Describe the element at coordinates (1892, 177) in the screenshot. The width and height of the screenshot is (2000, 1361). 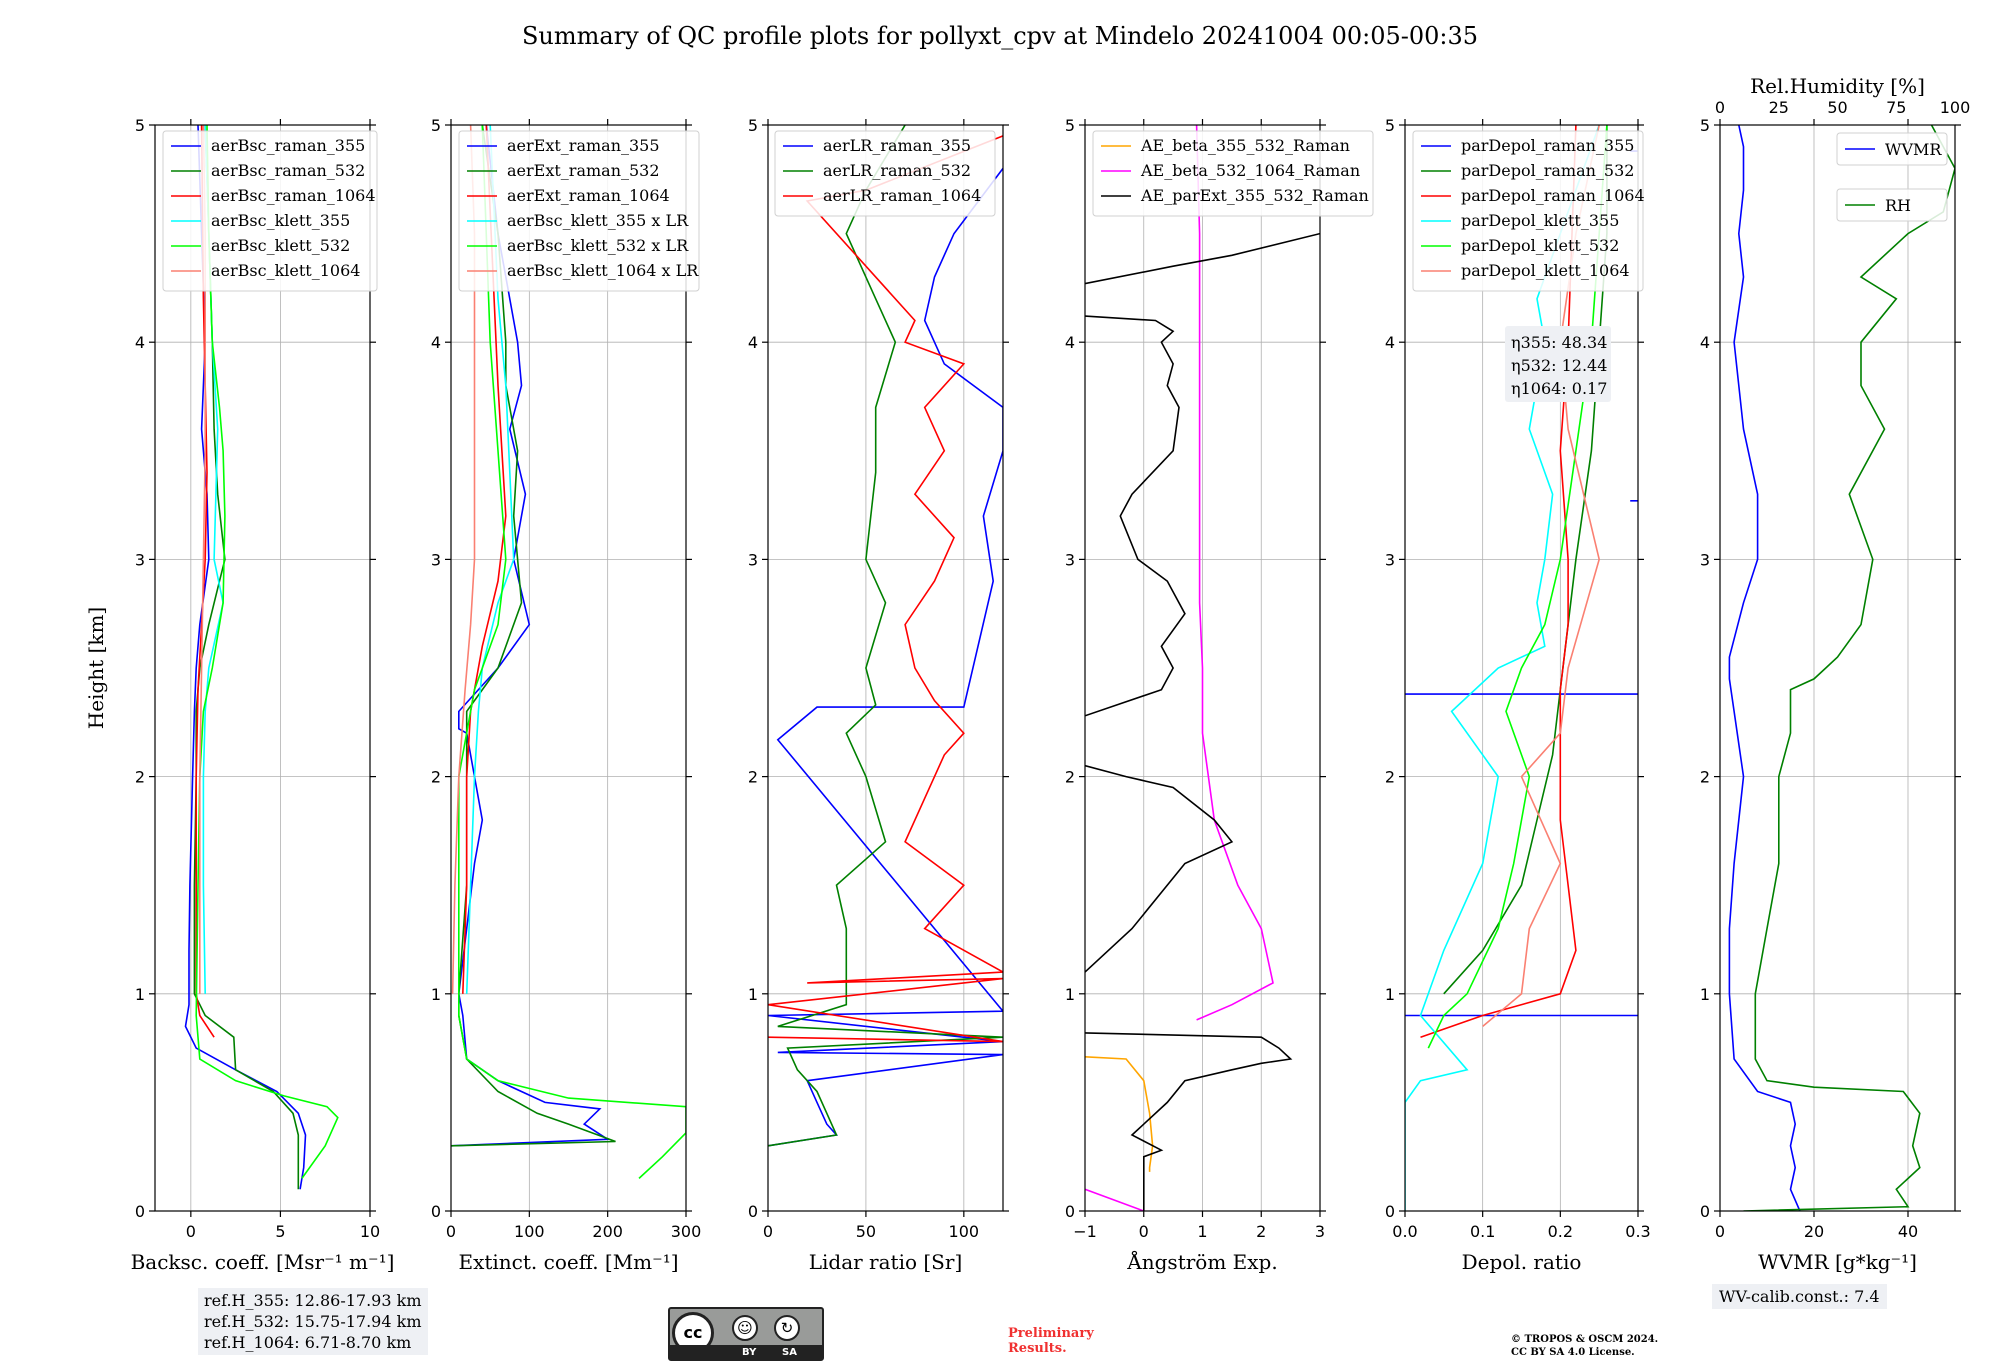
I see `legend: WVMR RH` at that location.